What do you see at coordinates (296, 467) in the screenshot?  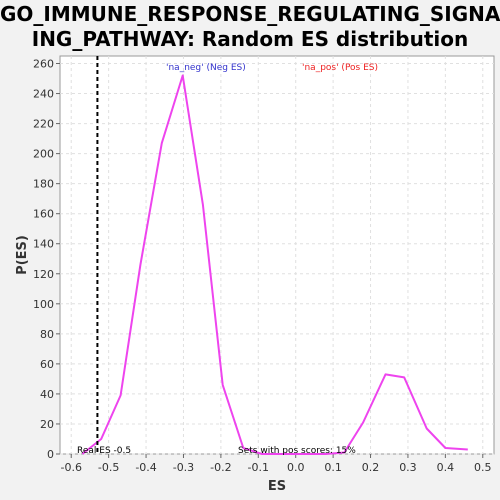 I see `x-tick-label: 0.0` at bounding box center [296, 467].